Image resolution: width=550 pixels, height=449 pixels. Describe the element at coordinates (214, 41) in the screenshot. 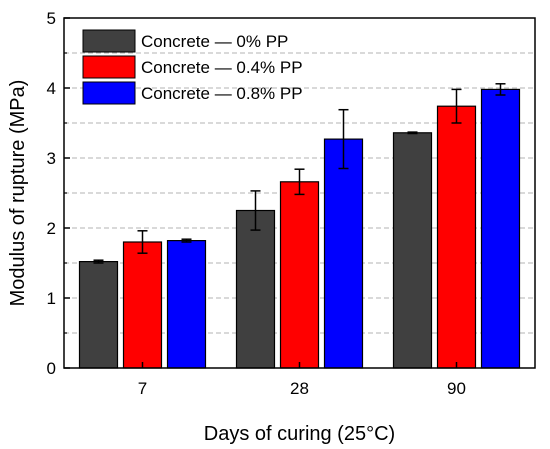

I see `legend-label: Concrete — 0% PP` at that location.